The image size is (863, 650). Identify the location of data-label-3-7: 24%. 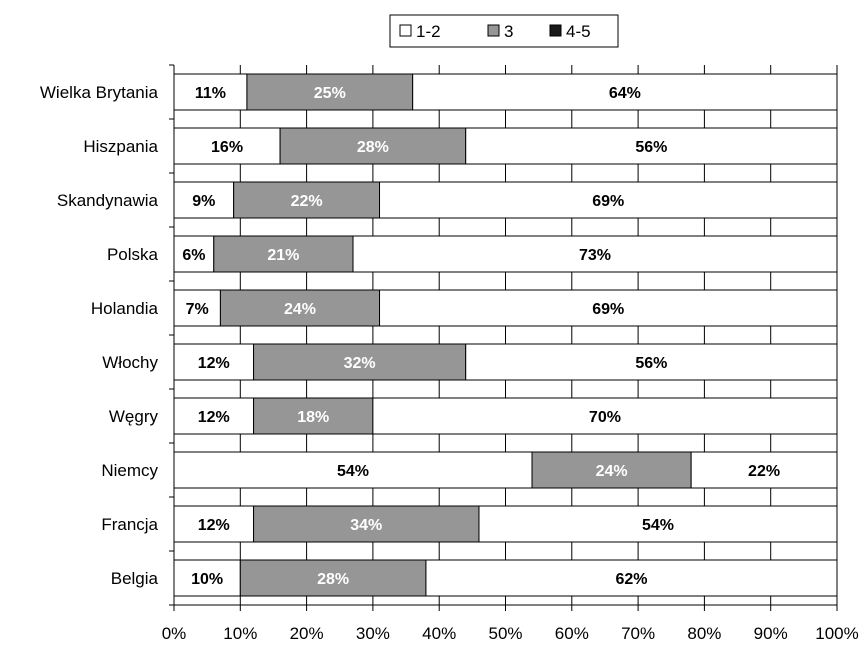
(612, 471).